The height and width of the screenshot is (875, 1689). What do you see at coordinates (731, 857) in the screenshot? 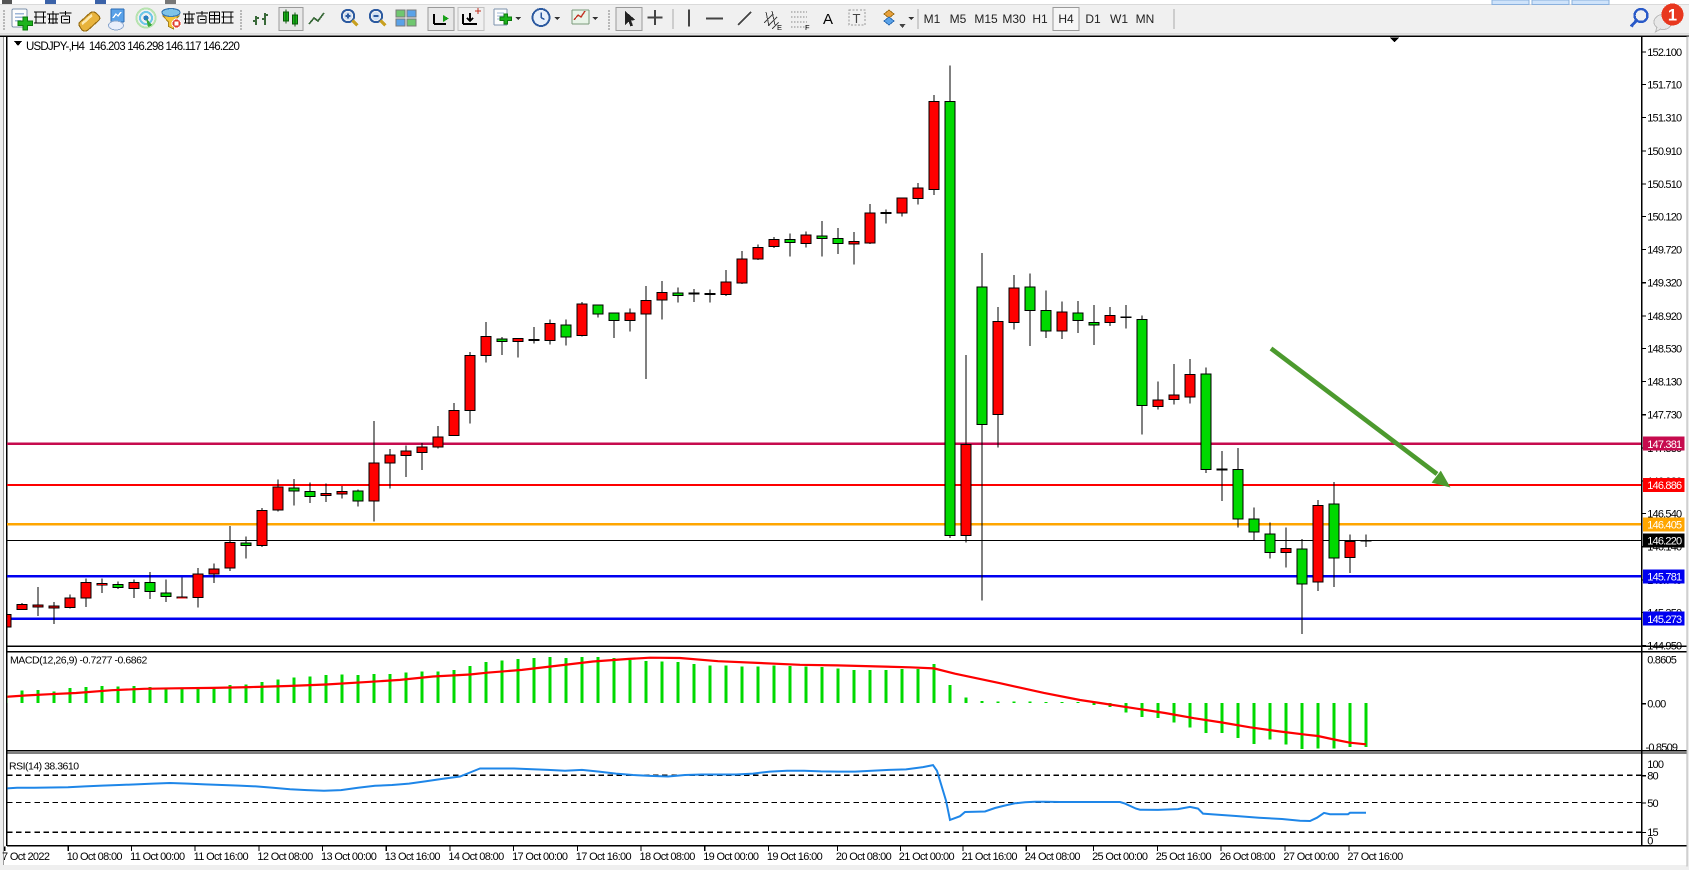
I see `svg-text: 19 Oct 00:00` at bounding box center [731, 857].